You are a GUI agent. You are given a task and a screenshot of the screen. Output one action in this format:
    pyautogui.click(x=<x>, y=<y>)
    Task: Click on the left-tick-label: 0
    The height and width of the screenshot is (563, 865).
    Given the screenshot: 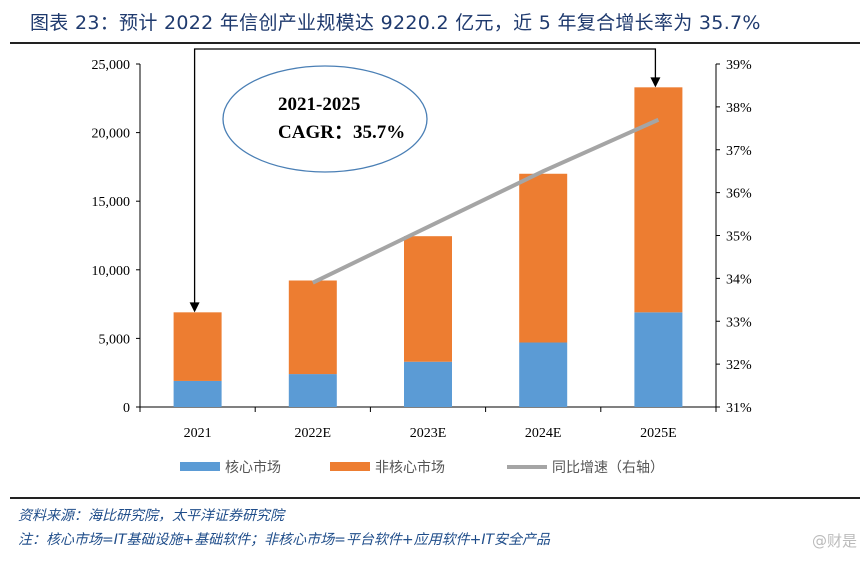 What is the action you would take?
    pyautogui.click(x=126, y=408)
    